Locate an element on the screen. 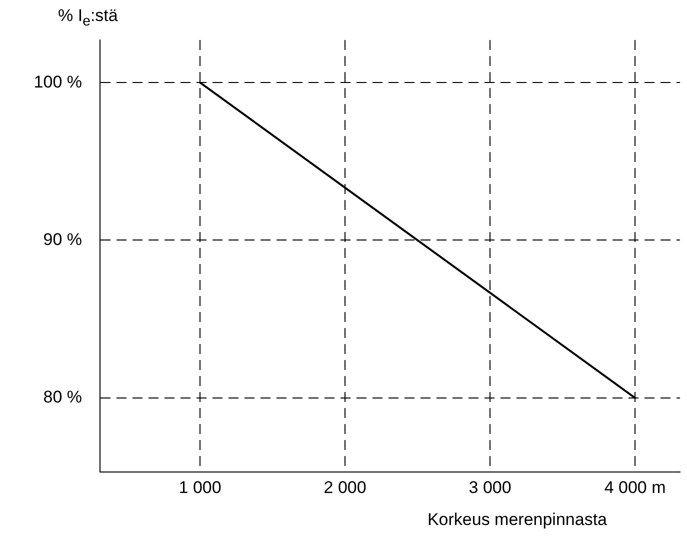  y-tick-label: 100 % is located at coordinates (58, 82).